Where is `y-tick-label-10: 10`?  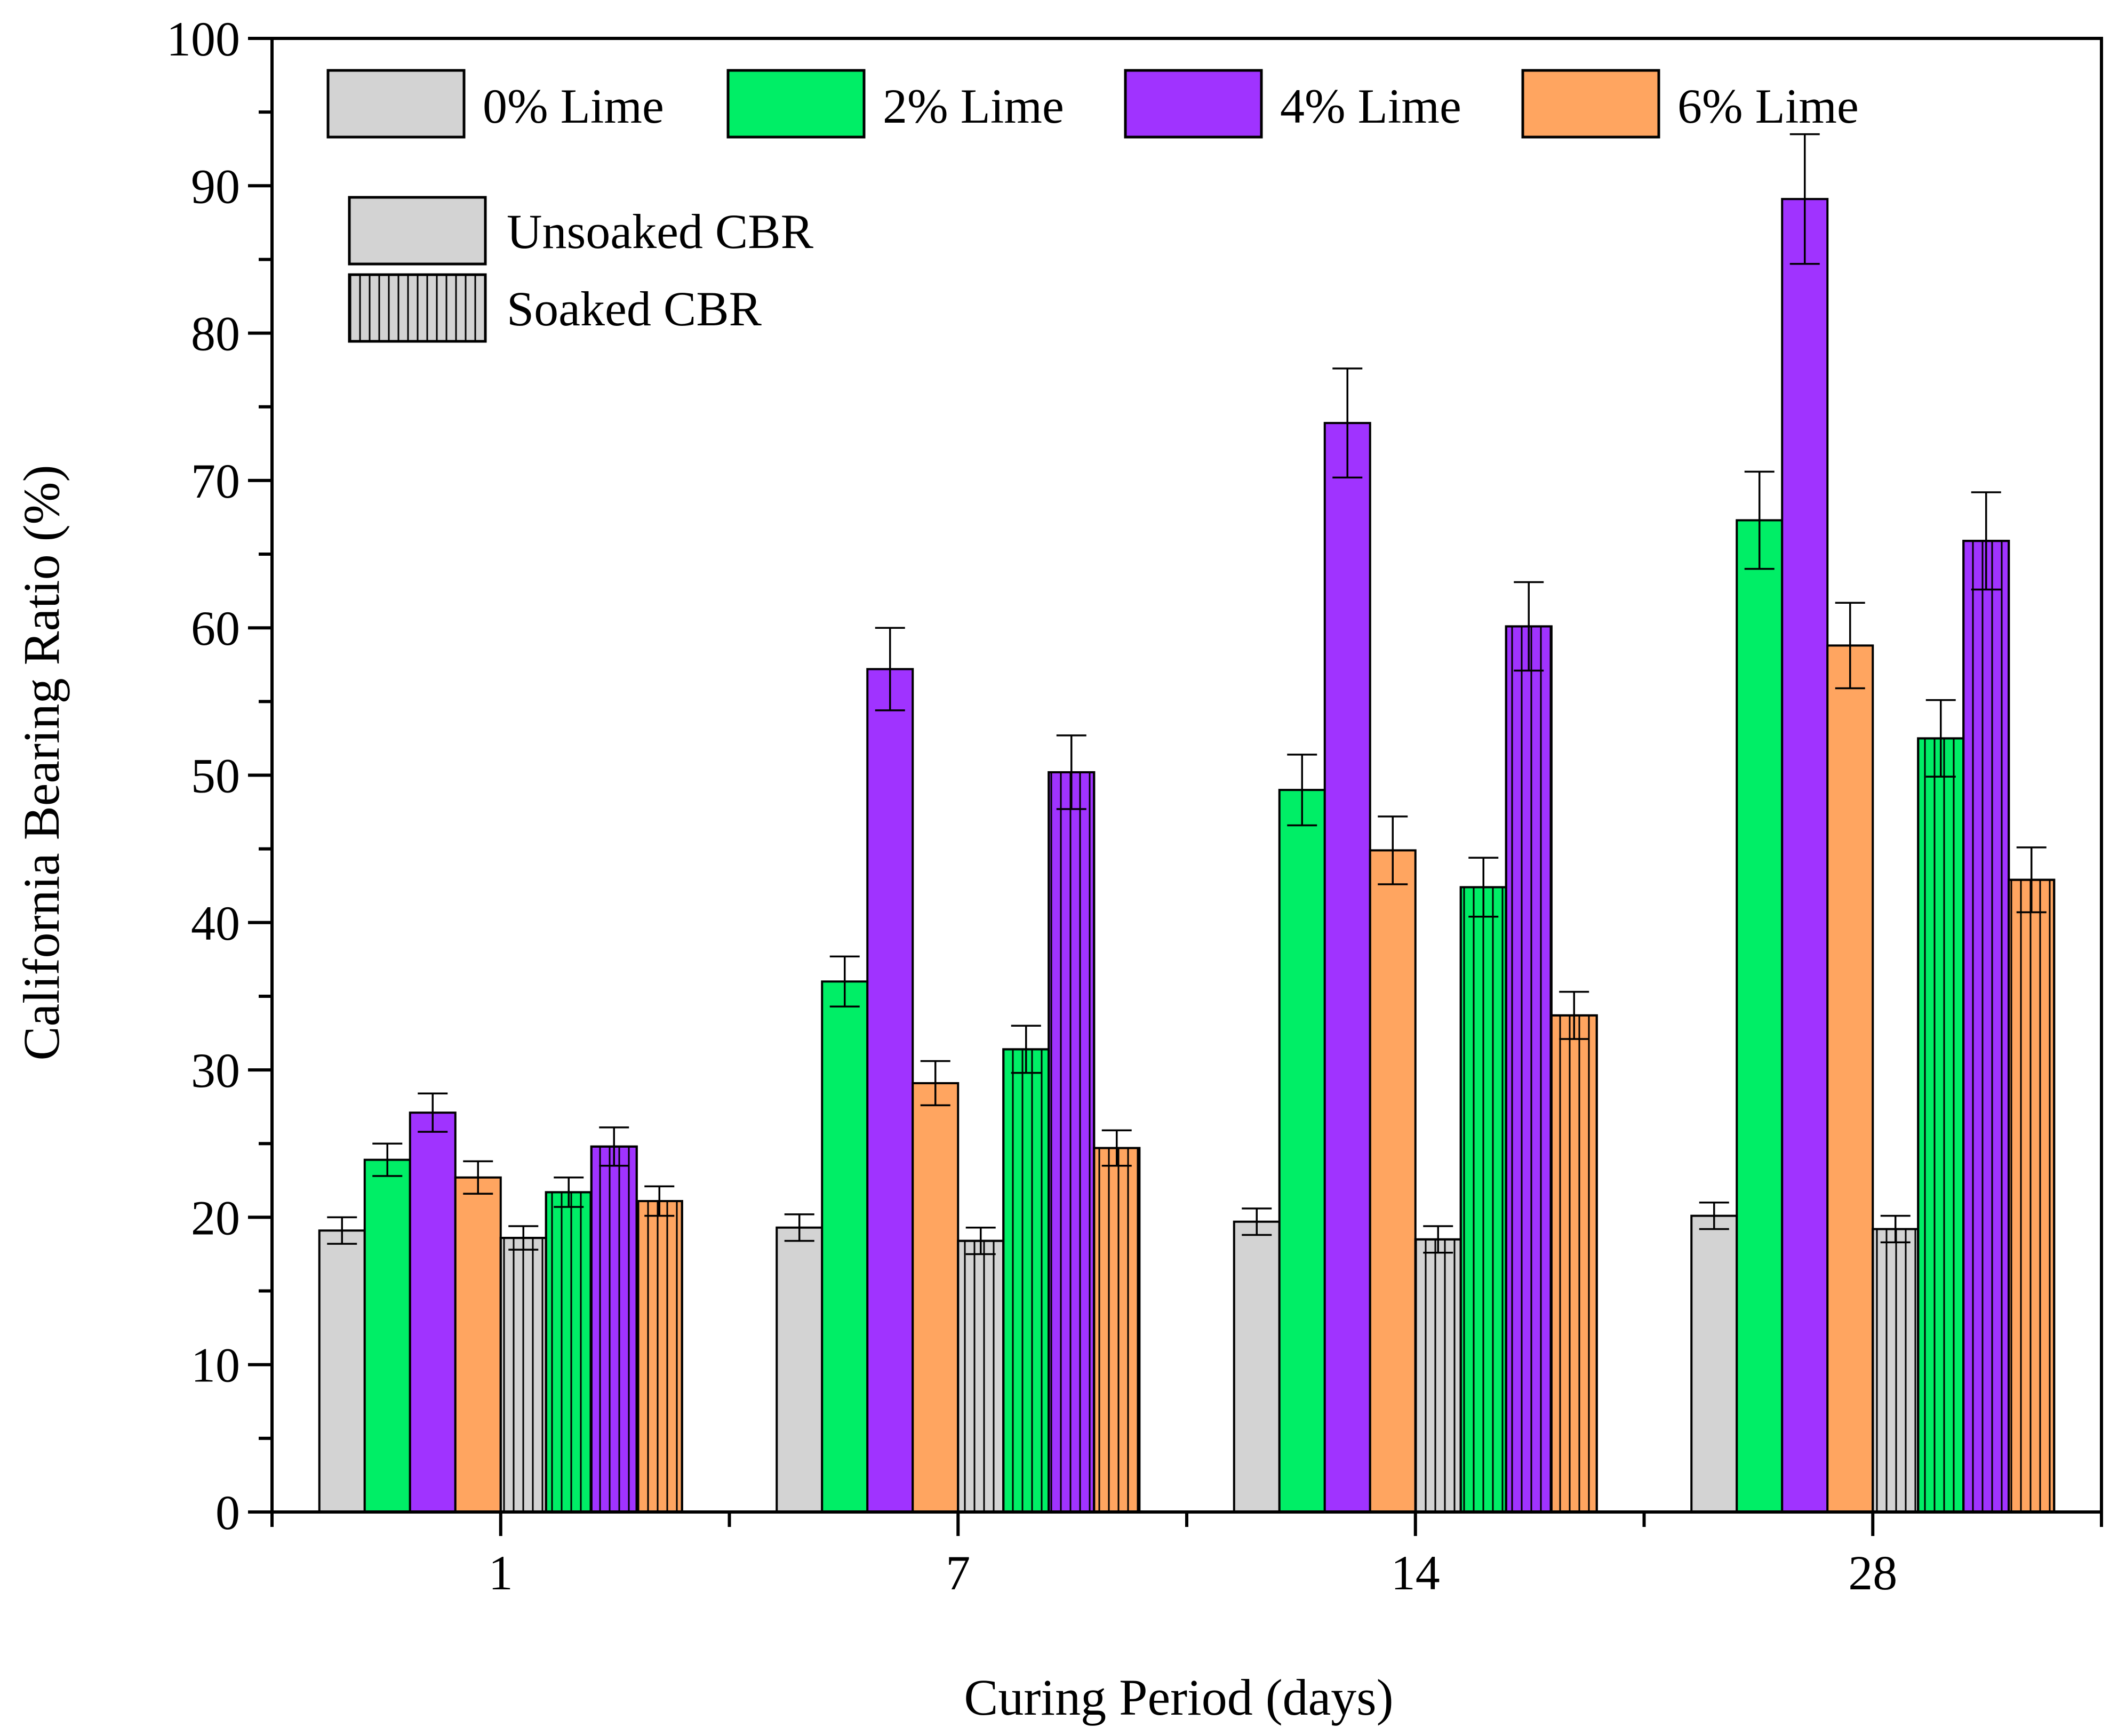 y-tick-label-10: 10 is located at coordinates (215, 1365).